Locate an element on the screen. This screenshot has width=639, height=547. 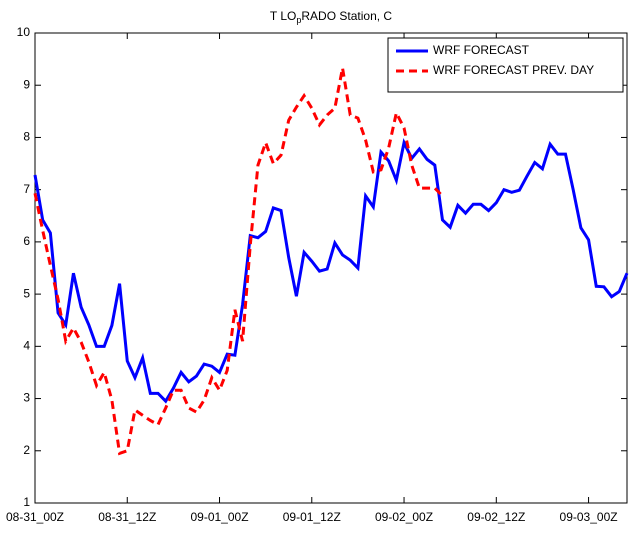
legend-box is located at coordinates (505, 65).